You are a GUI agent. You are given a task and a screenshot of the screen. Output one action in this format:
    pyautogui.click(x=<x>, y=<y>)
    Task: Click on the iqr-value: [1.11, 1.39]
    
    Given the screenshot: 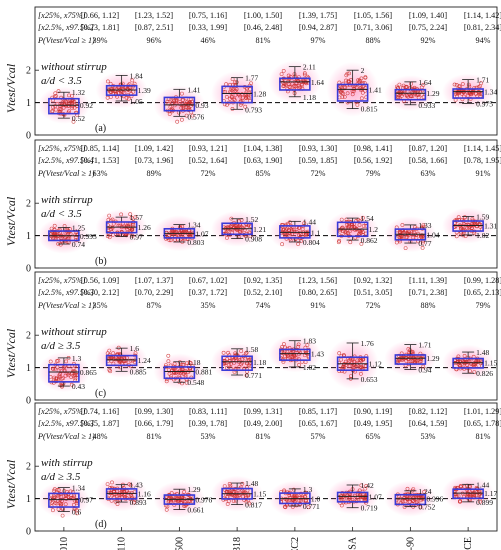 What is the action you would take?
    pyautogui.click(x=428, y=280)
    